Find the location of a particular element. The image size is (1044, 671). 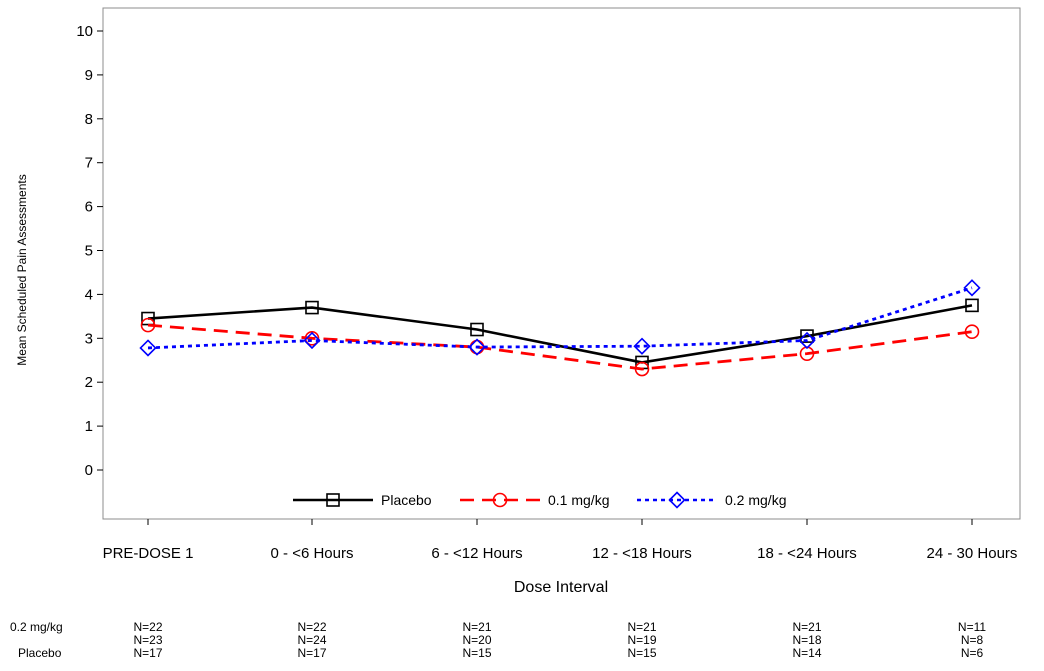

n-row-label: 0.2 mg/kg is located at coordinates (36, 627).